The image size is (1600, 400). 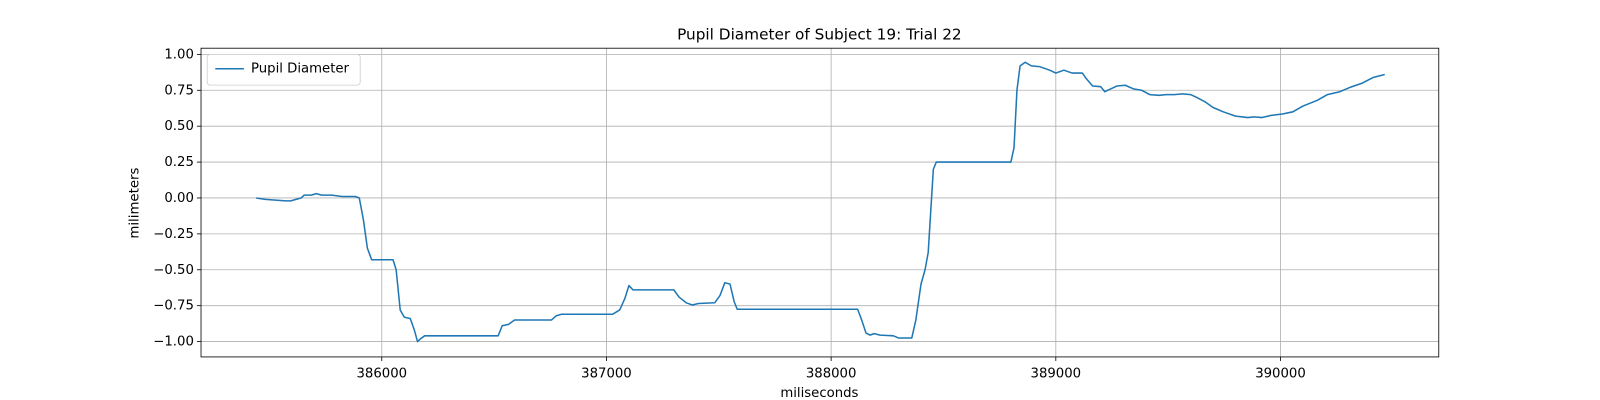 What do you see at coordinates (179, 126) in the screenshot?
I see `y-tick-label: 0.50` at bounding box center [179, 126].